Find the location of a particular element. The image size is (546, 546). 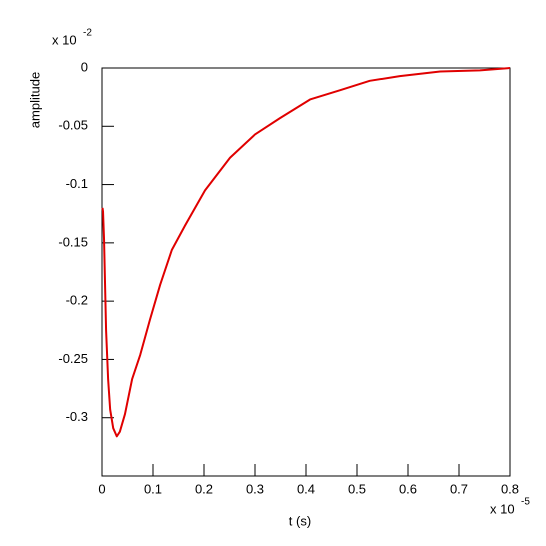

y-tick-label: -0.05 is located at coordinates (73, 125).